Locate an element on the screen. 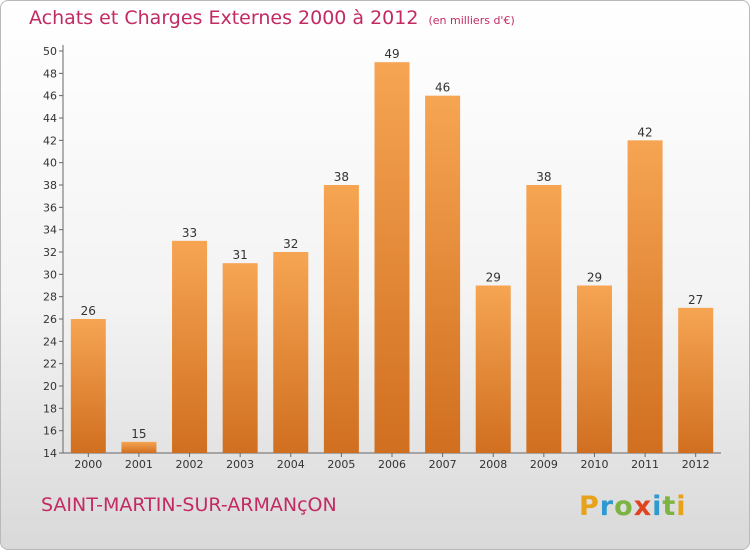  y-tick-label: 48 is located at coordinates (50, 73).